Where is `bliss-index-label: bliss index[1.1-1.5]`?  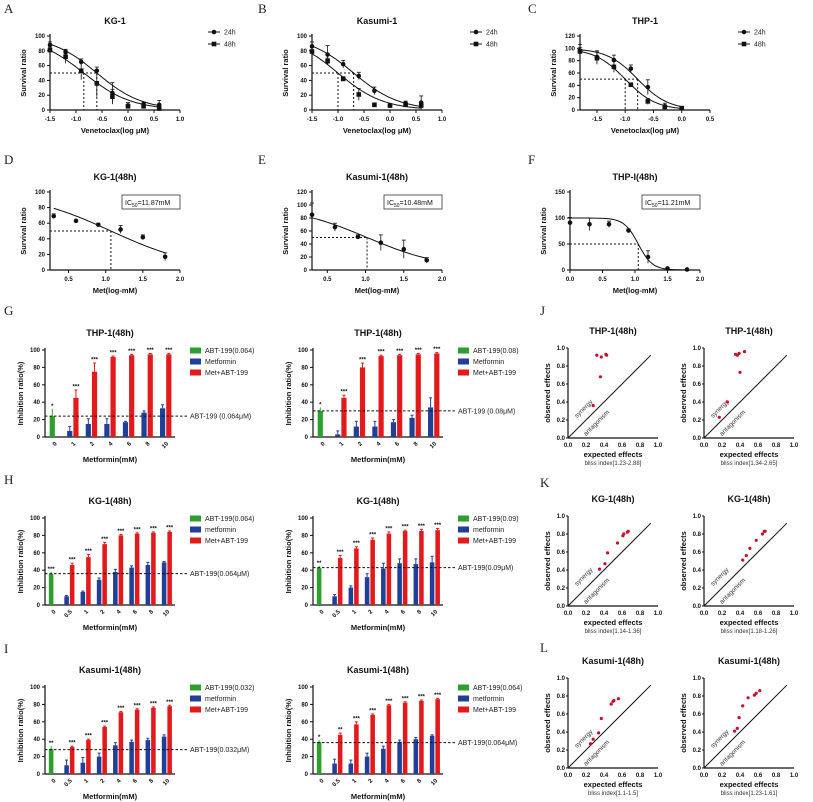 bliss-index-label: bliss index[1.1-1.5] is located at coordinates (613, 794).